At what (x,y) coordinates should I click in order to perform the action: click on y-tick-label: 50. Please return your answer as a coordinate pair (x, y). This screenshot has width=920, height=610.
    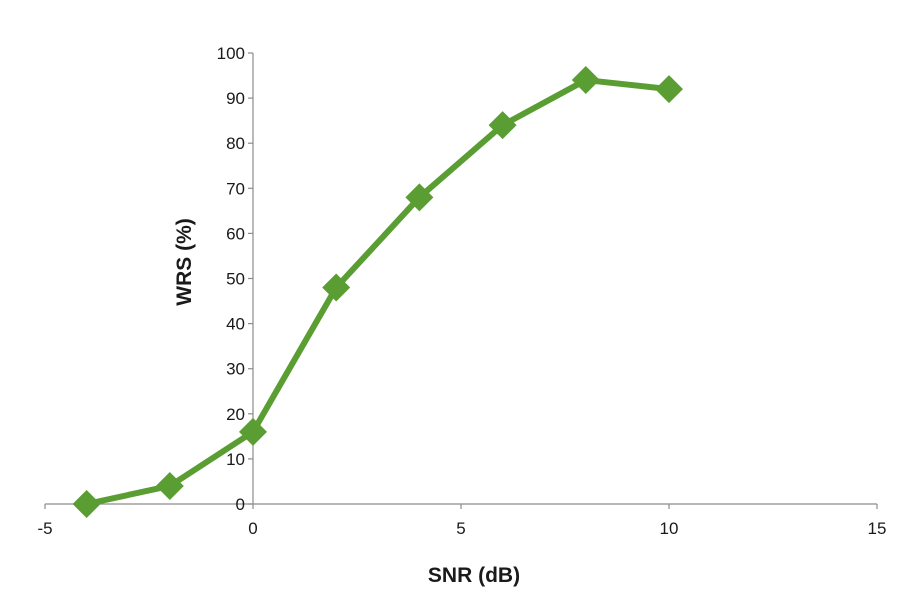
    Looking at the image, I should click on (235, 279).